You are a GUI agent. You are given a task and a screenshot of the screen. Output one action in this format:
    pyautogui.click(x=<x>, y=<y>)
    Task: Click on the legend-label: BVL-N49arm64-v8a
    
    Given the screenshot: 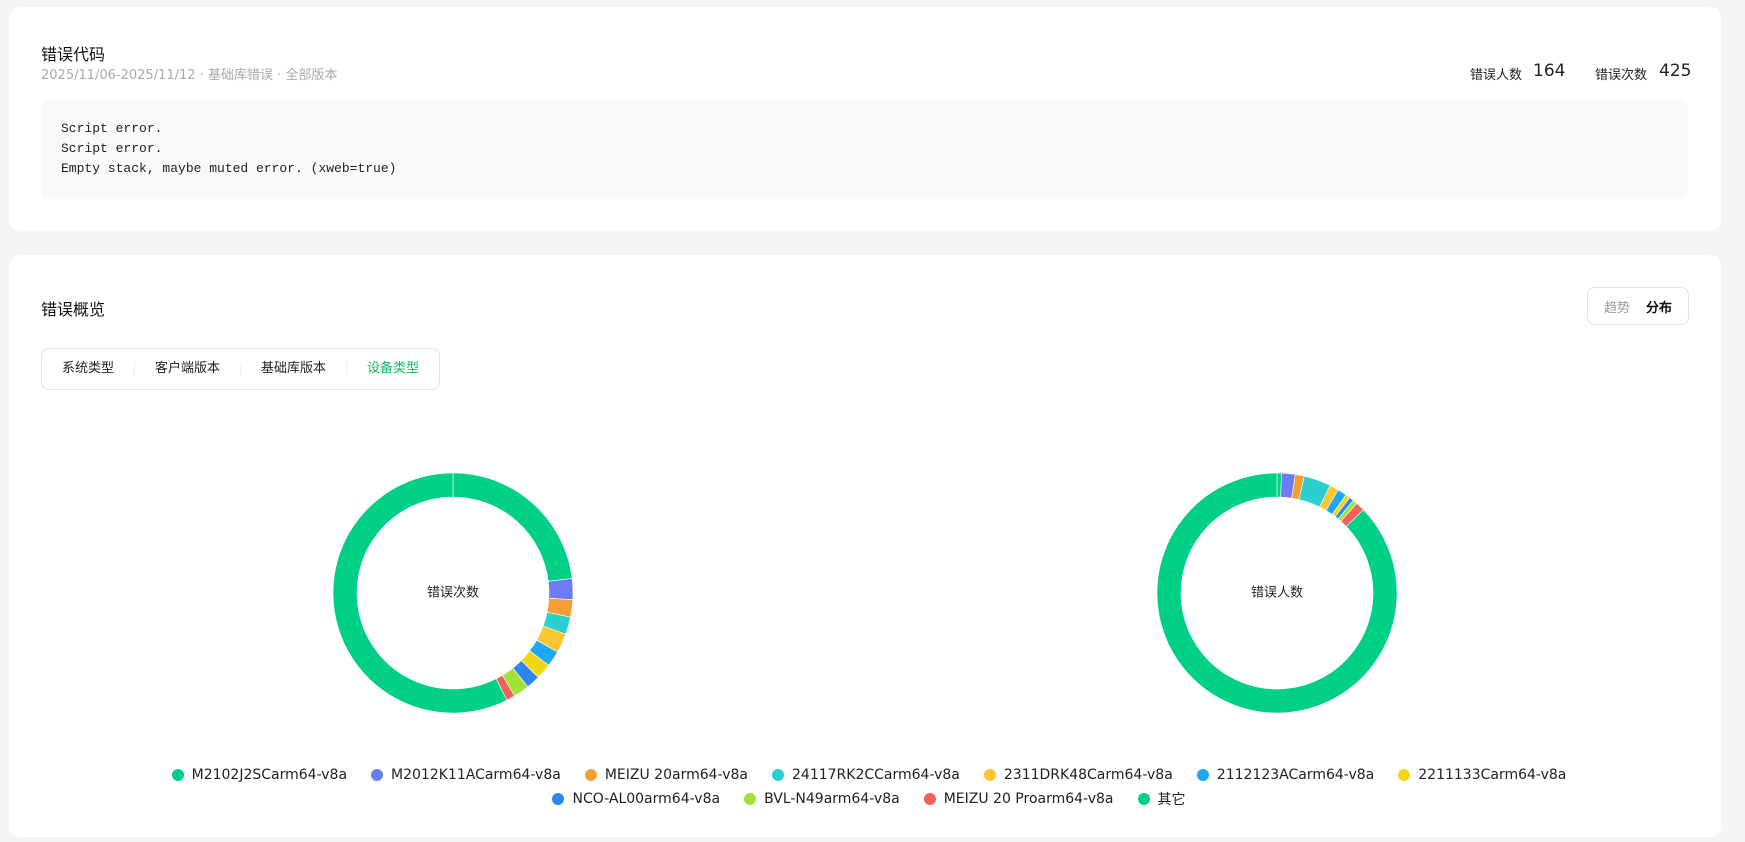 What is the action you would take?
    pyautogui.click(x=832, y=799)
    